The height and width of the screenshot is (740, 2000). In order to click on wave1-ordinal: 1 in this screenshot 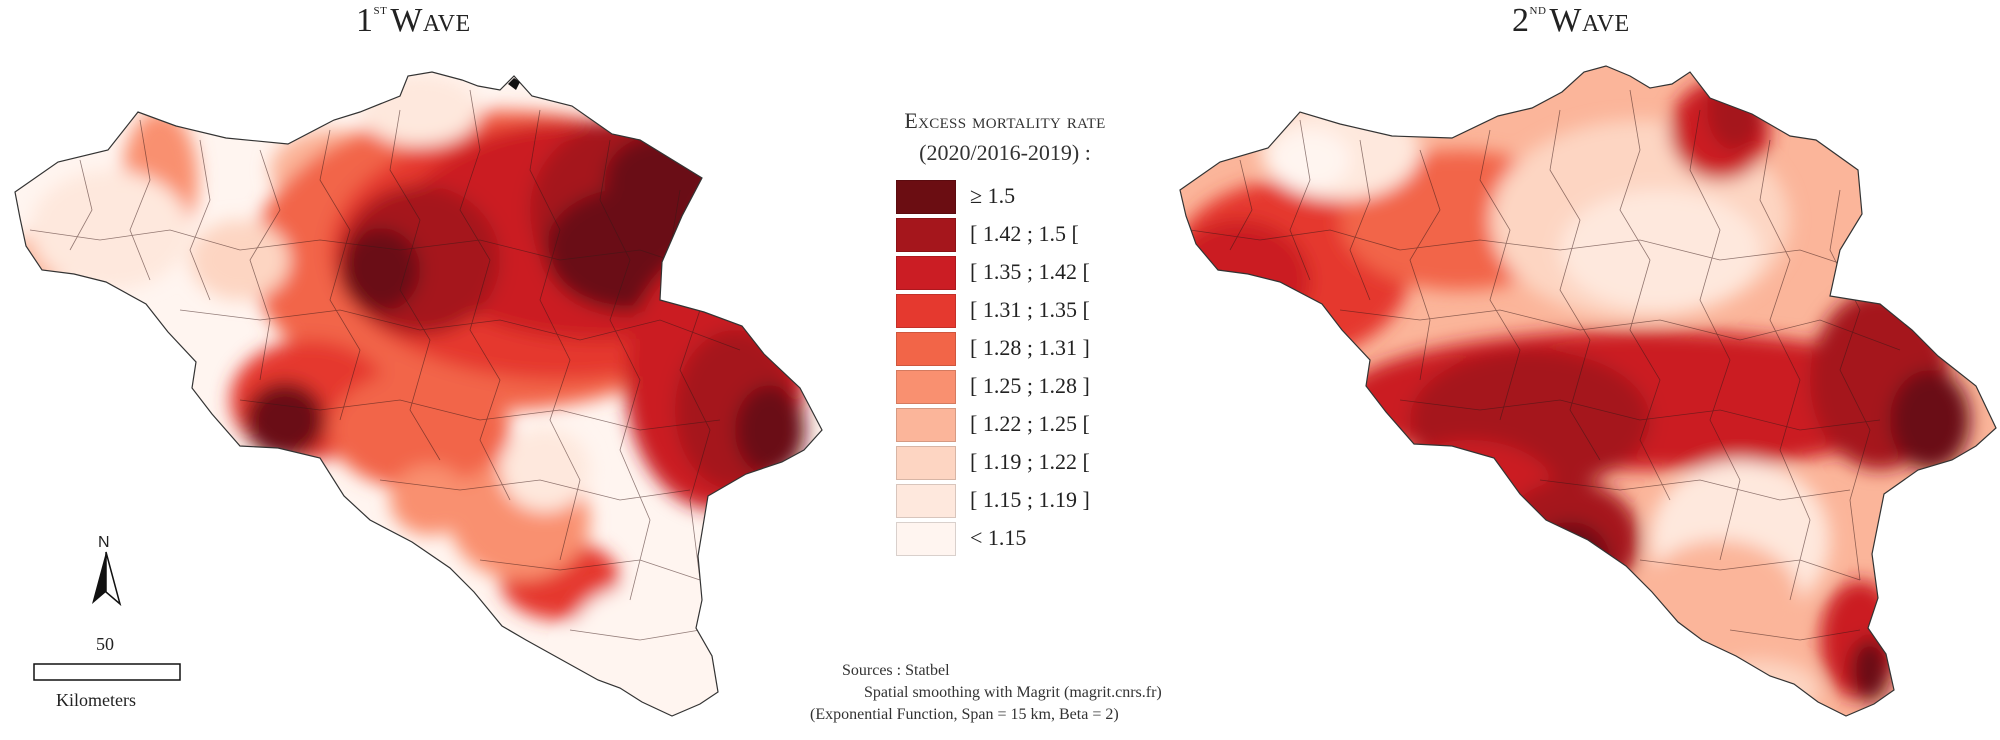, I will do `click(365, 20)`.